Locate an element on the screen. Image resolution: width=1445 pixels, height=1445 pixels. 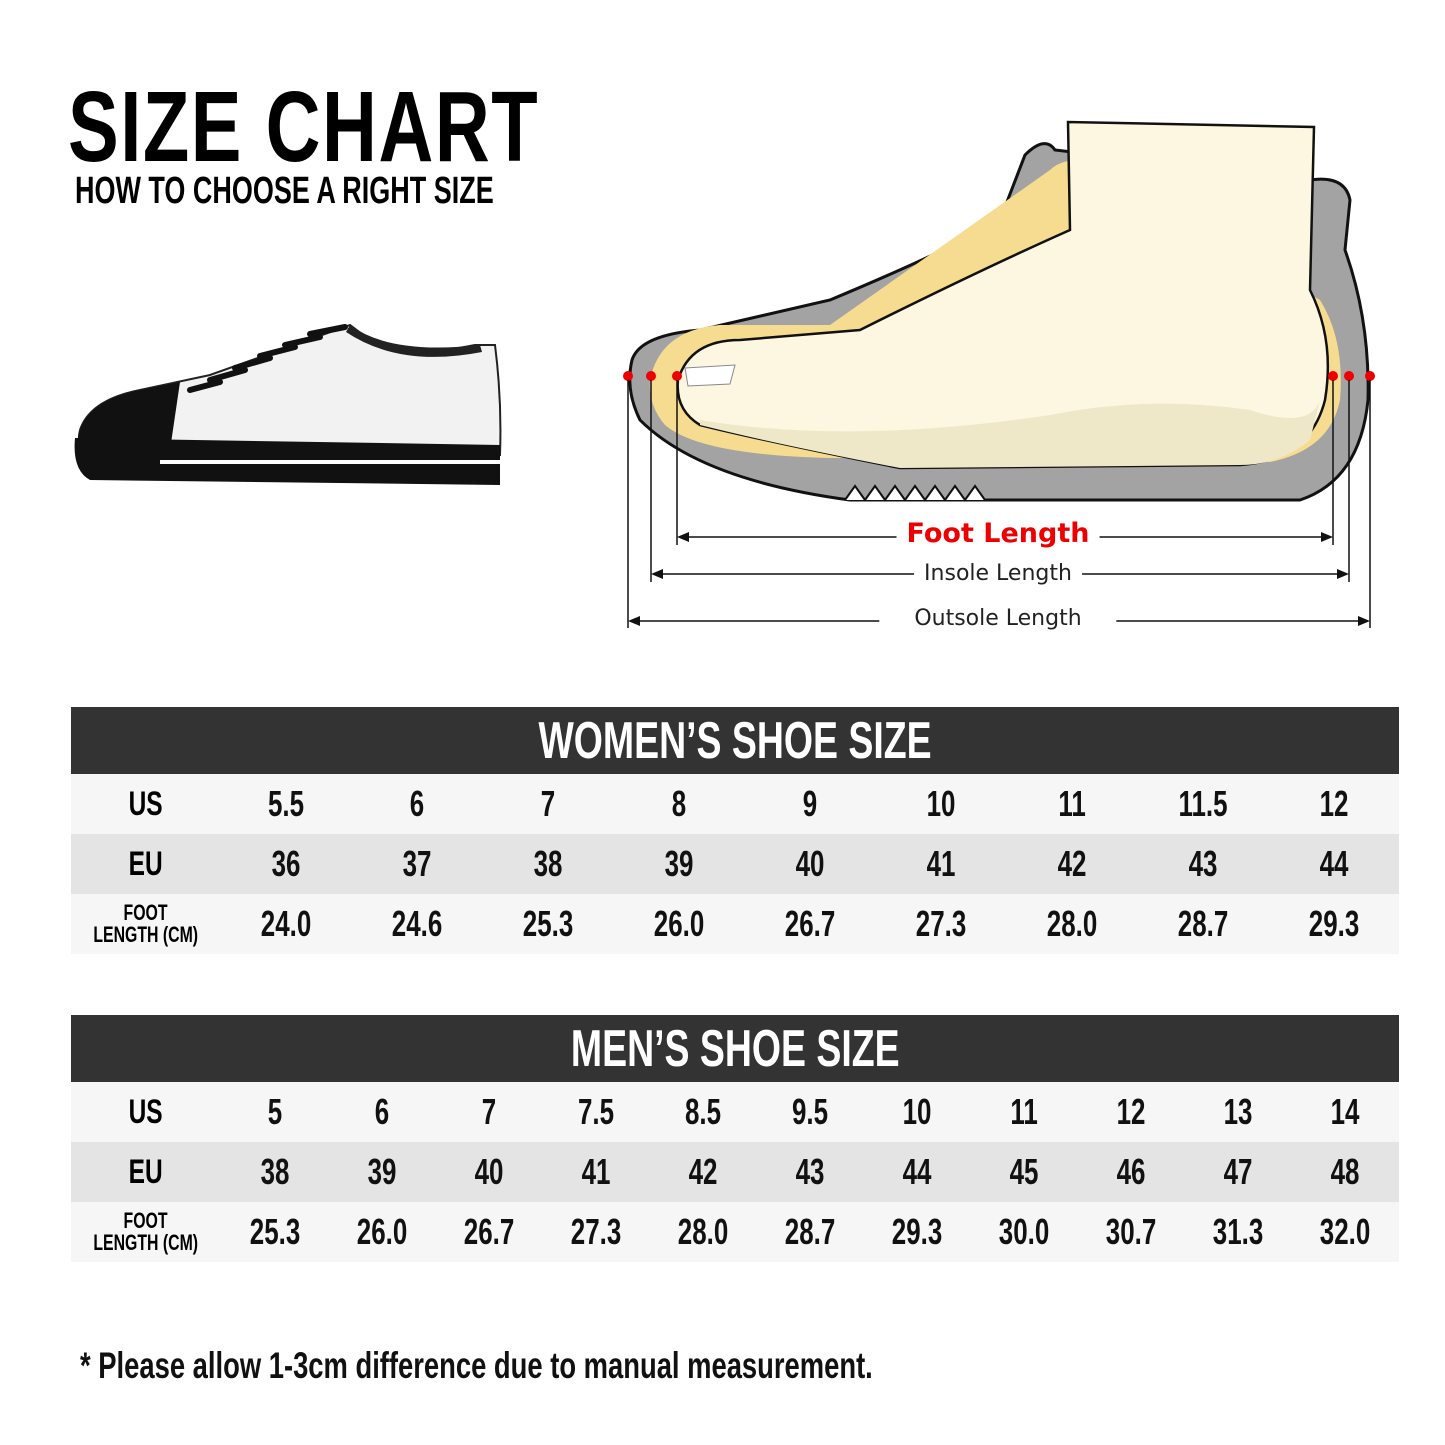
row-label-line: FOOT is located at coordinates (145, 1220).